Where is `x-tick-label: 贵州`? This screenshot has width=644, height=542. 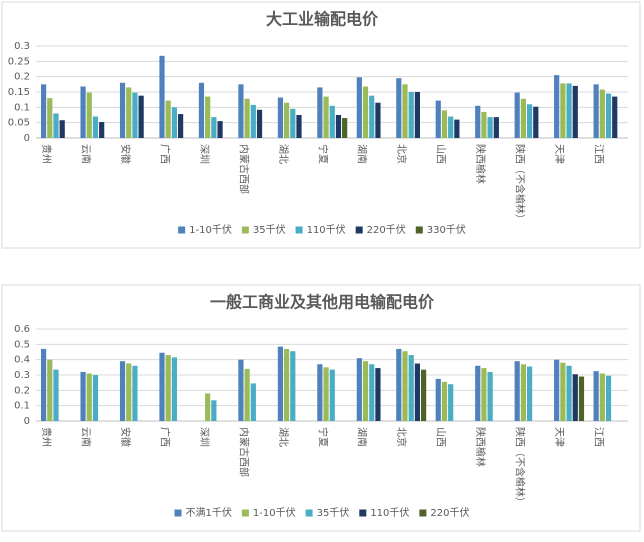 x-tick-label: 贵州 is located at coordinates (46, 437).